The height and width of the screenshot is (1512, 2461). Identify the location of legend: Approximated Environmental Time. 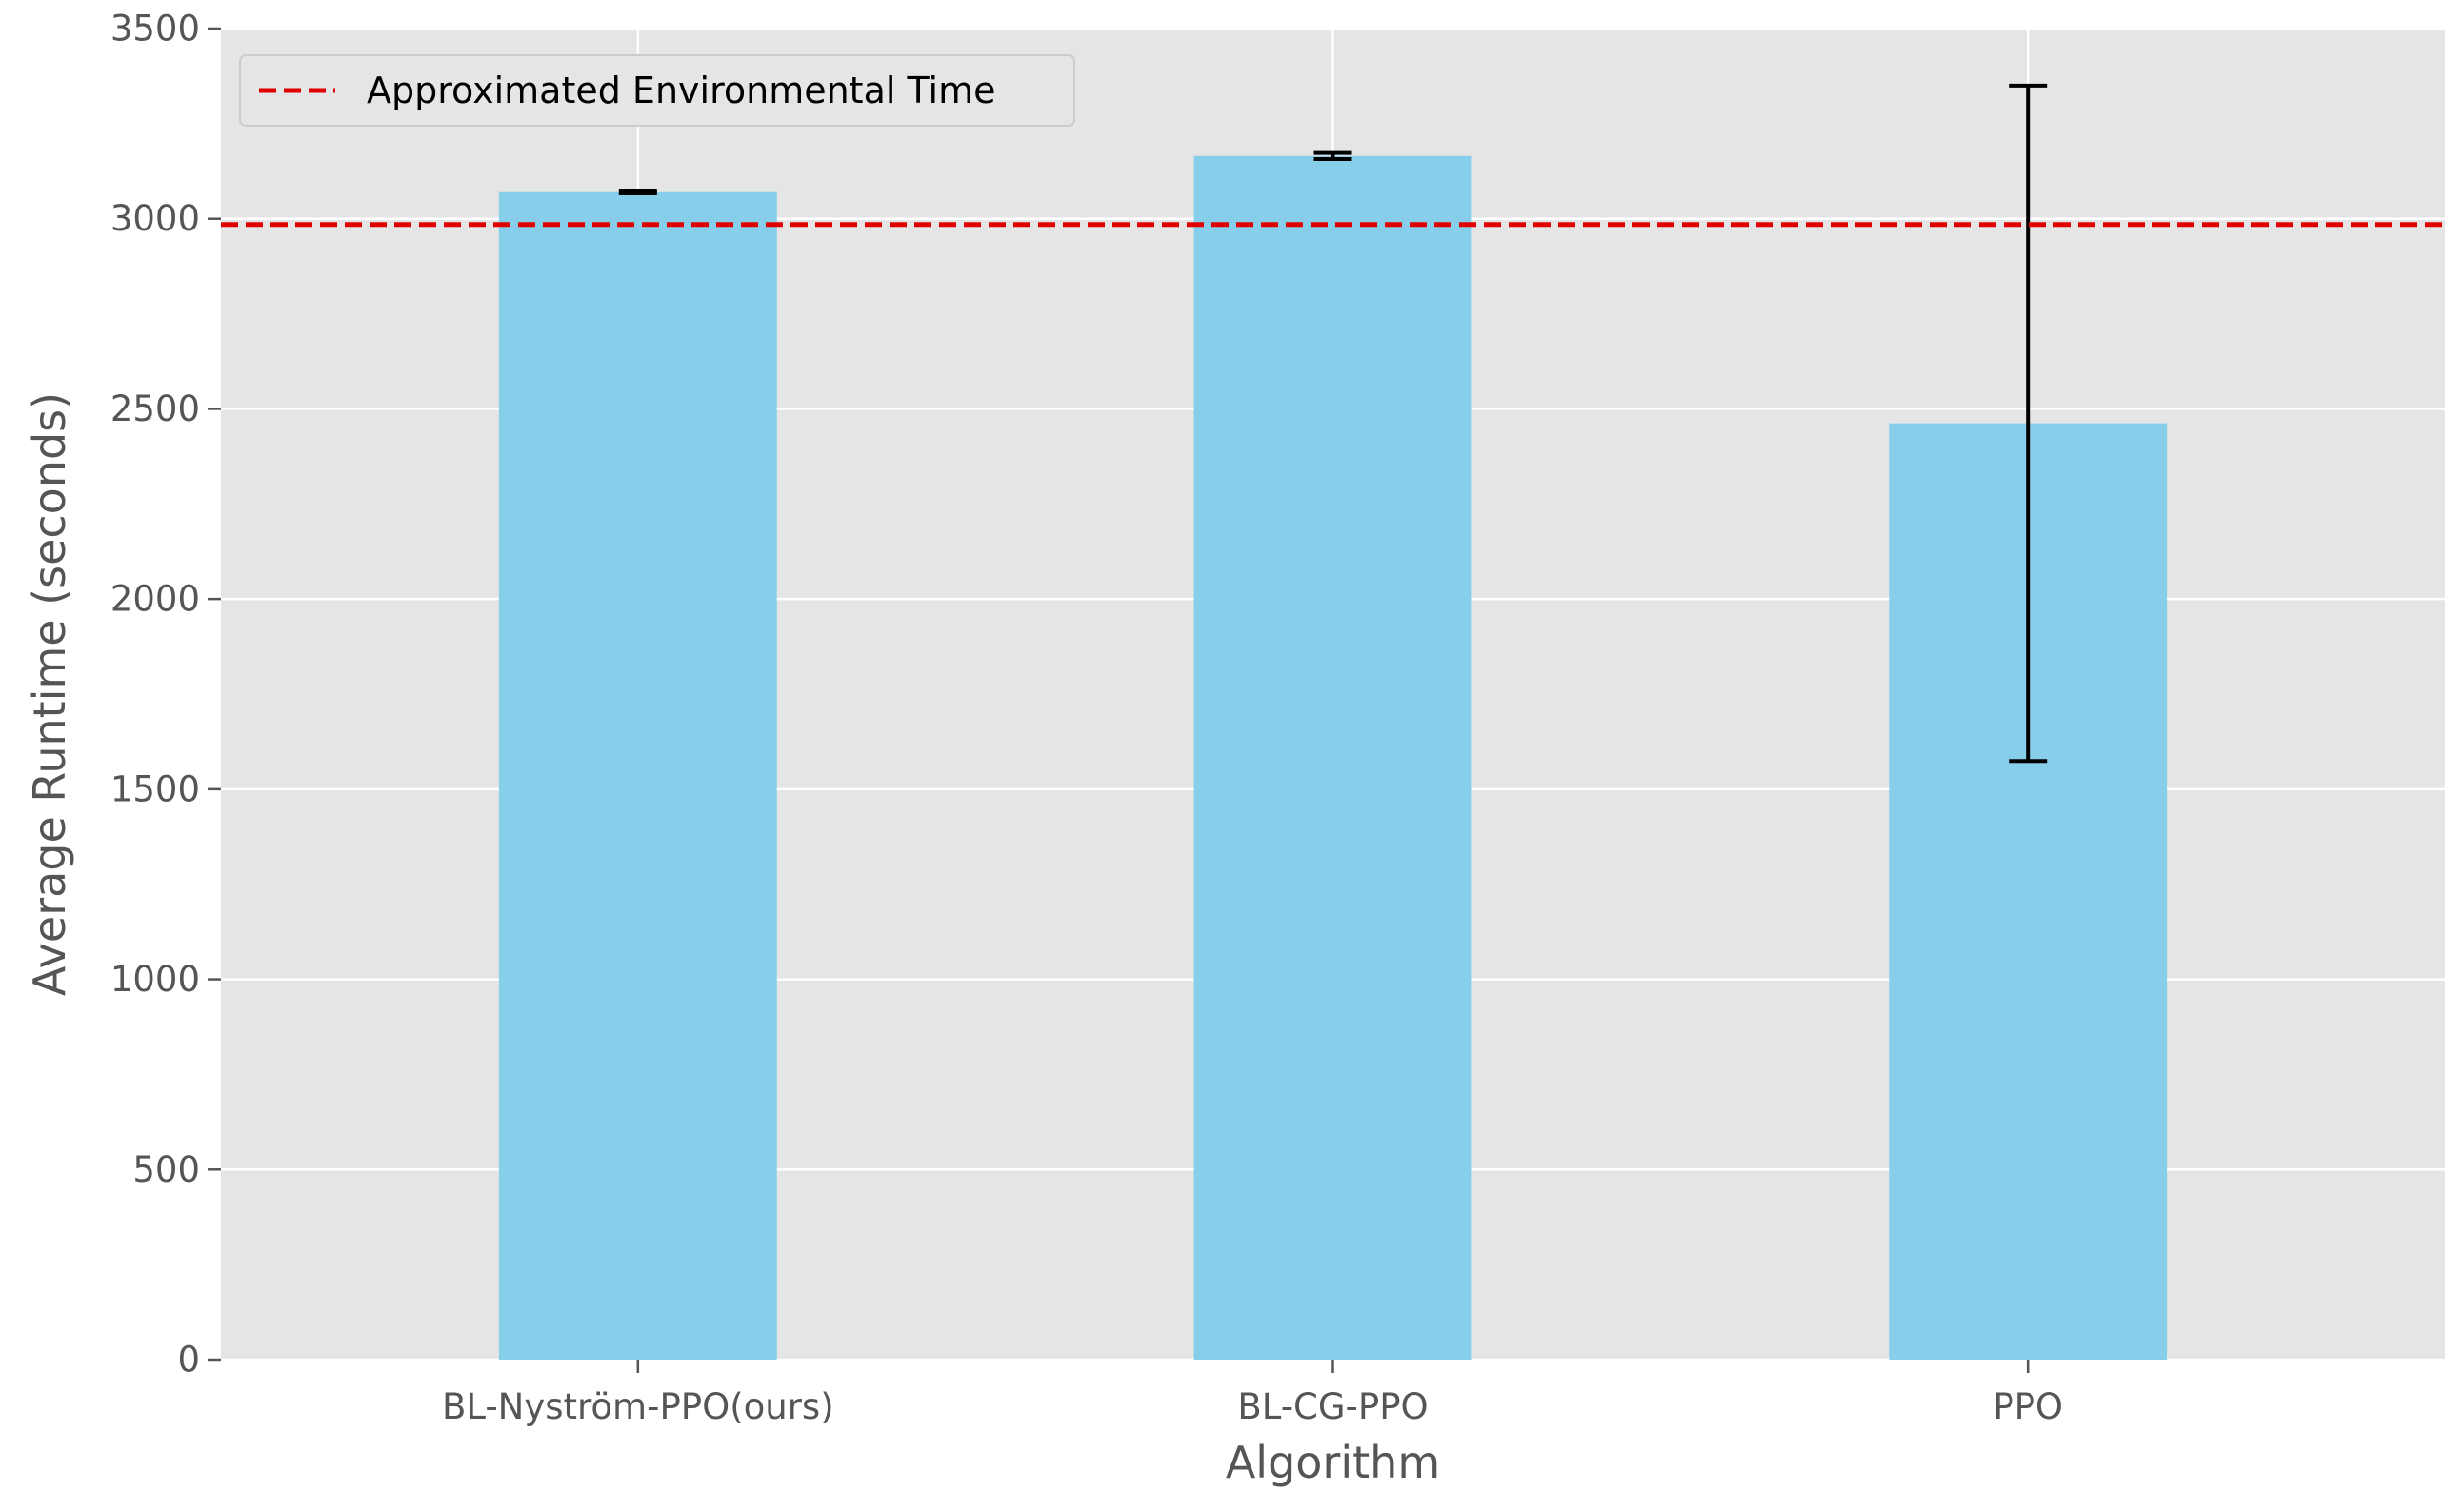
(657, 90).